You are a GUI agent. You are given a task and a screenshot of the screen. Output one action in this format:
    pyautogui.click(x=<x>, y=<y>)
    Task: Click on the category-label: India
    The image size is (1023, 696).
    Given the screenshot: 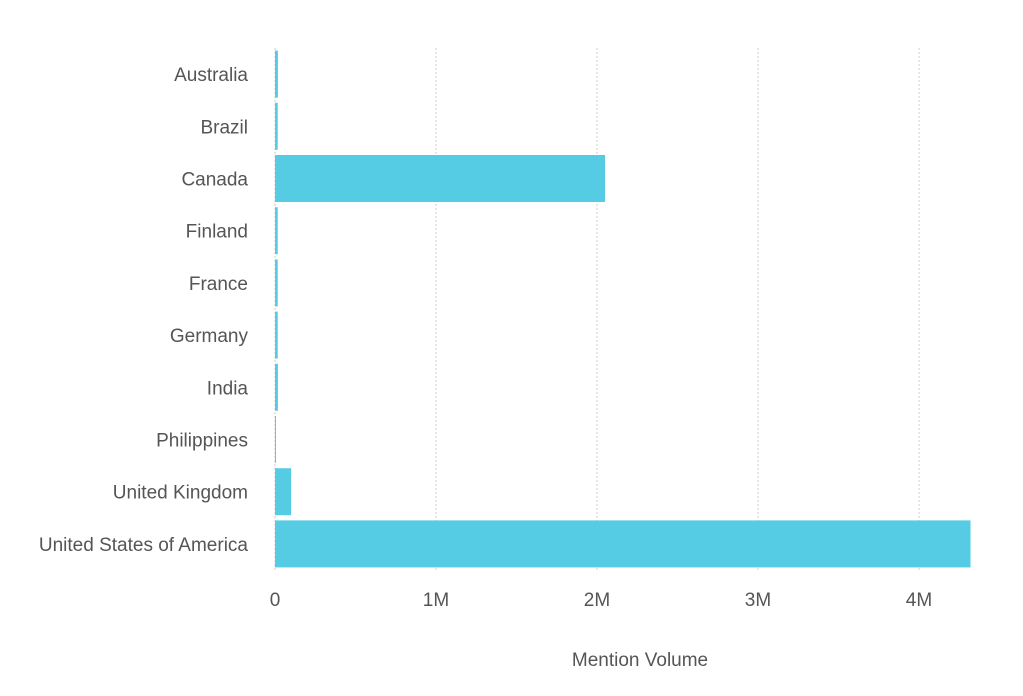 What is the action you would take?
    pyautogui.click(x=228, y=388)
    